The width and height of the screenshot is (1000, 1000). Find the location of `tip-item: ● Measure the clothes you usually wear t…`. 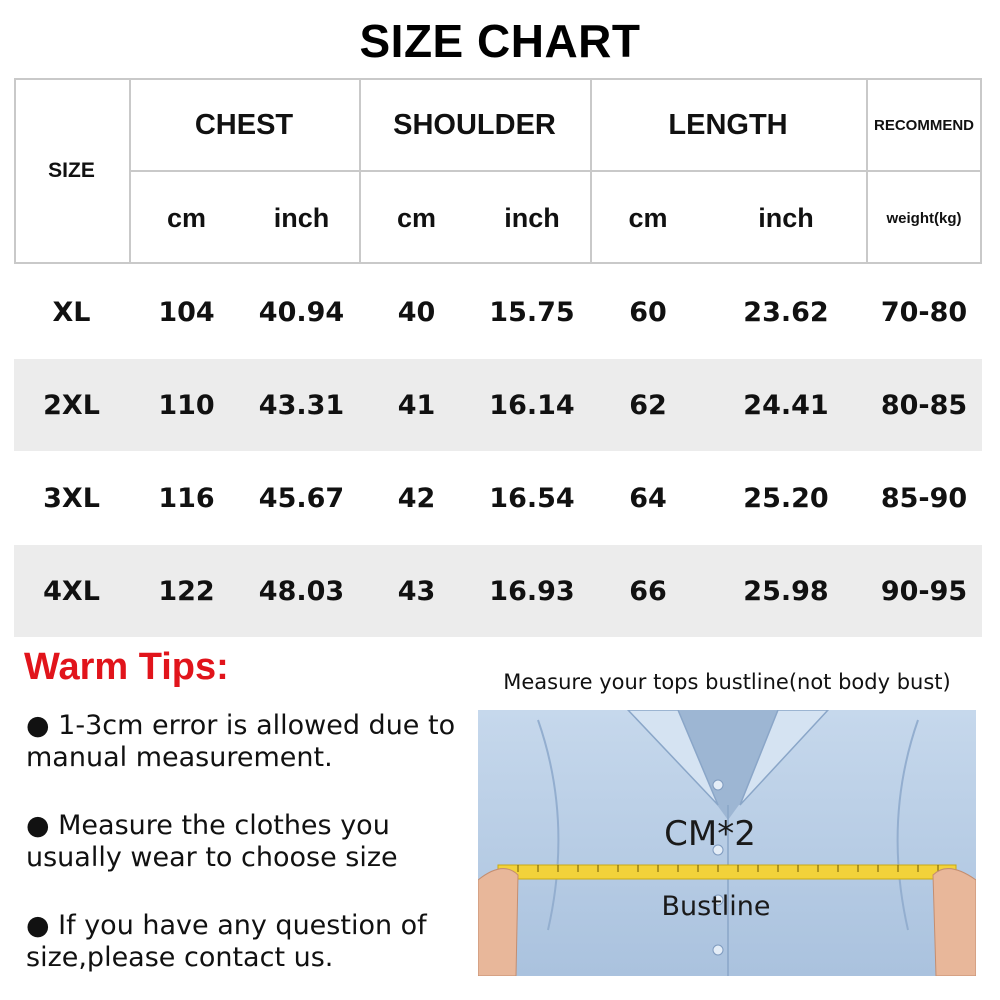

tip-item: ● Measure the clothes you usually wear t… is located at coordinates (212, 841).